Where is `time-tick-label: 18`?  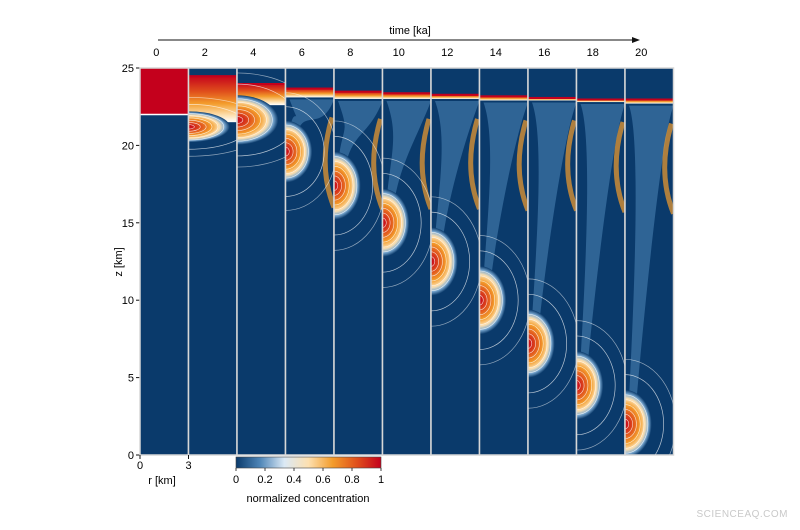
time-tick-label: 18 is located at coordinates (593, 53).